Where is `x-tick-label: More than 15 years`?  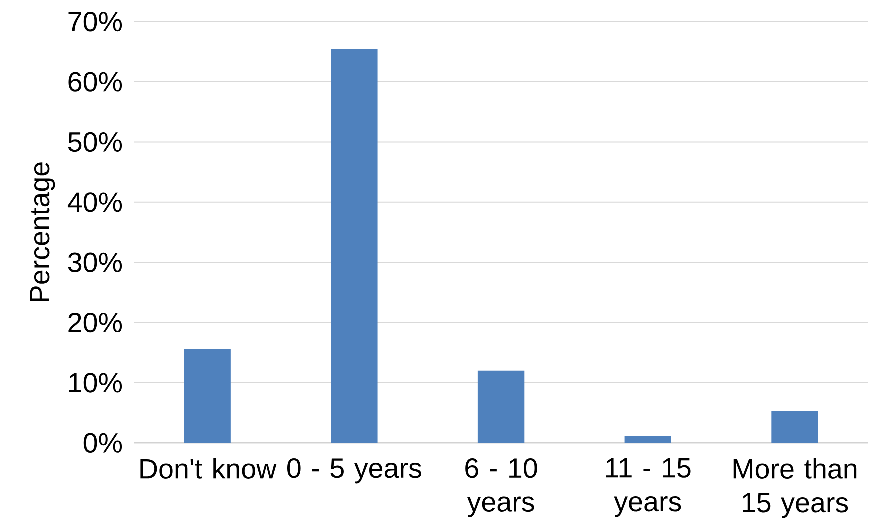
x-tick-label: More than 15 years is located at coordinates (795, 488).